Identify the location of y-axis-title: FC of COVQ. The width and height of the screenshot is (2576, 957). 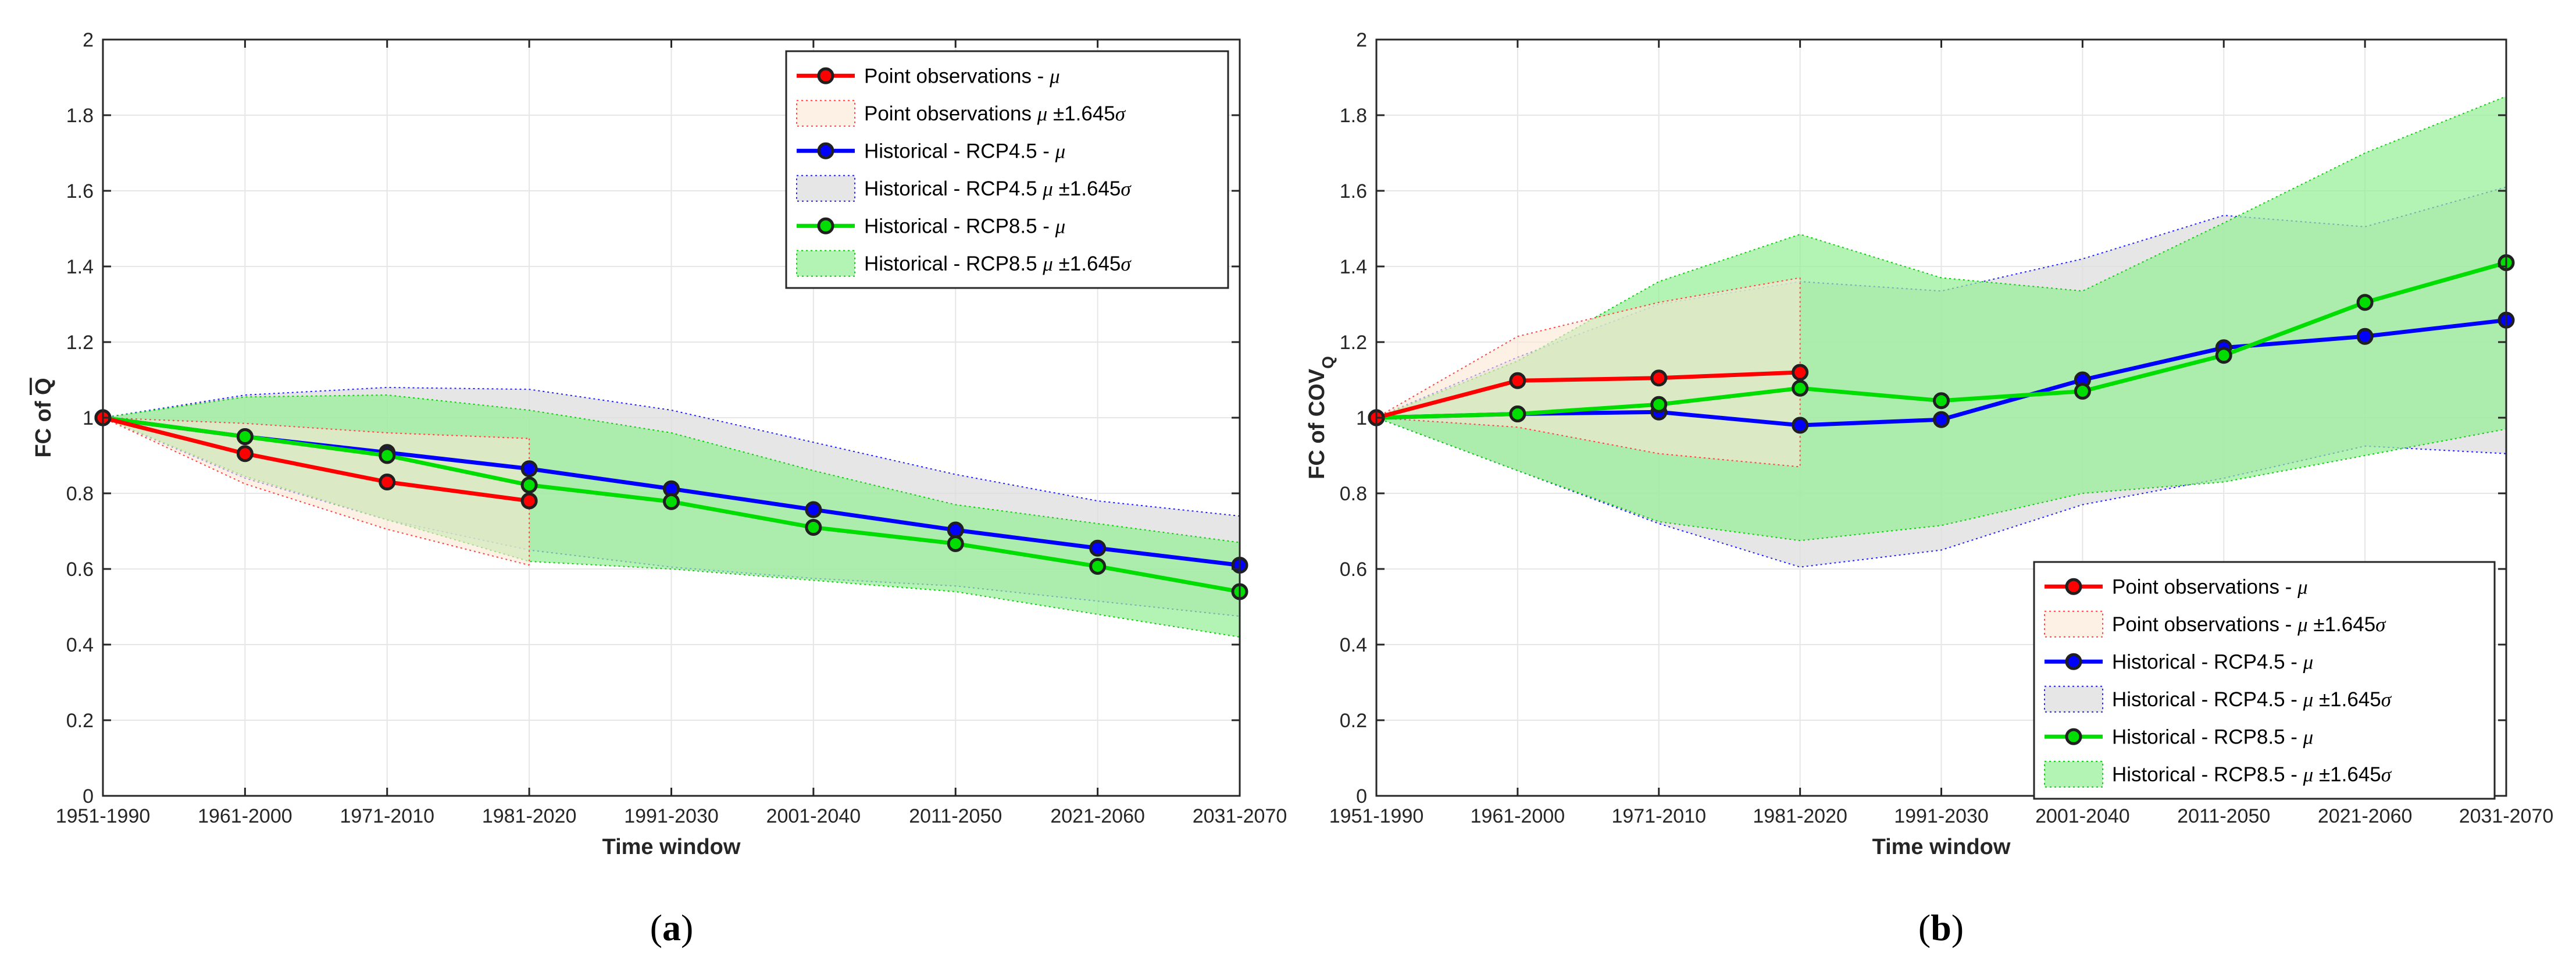
(1321, 417).